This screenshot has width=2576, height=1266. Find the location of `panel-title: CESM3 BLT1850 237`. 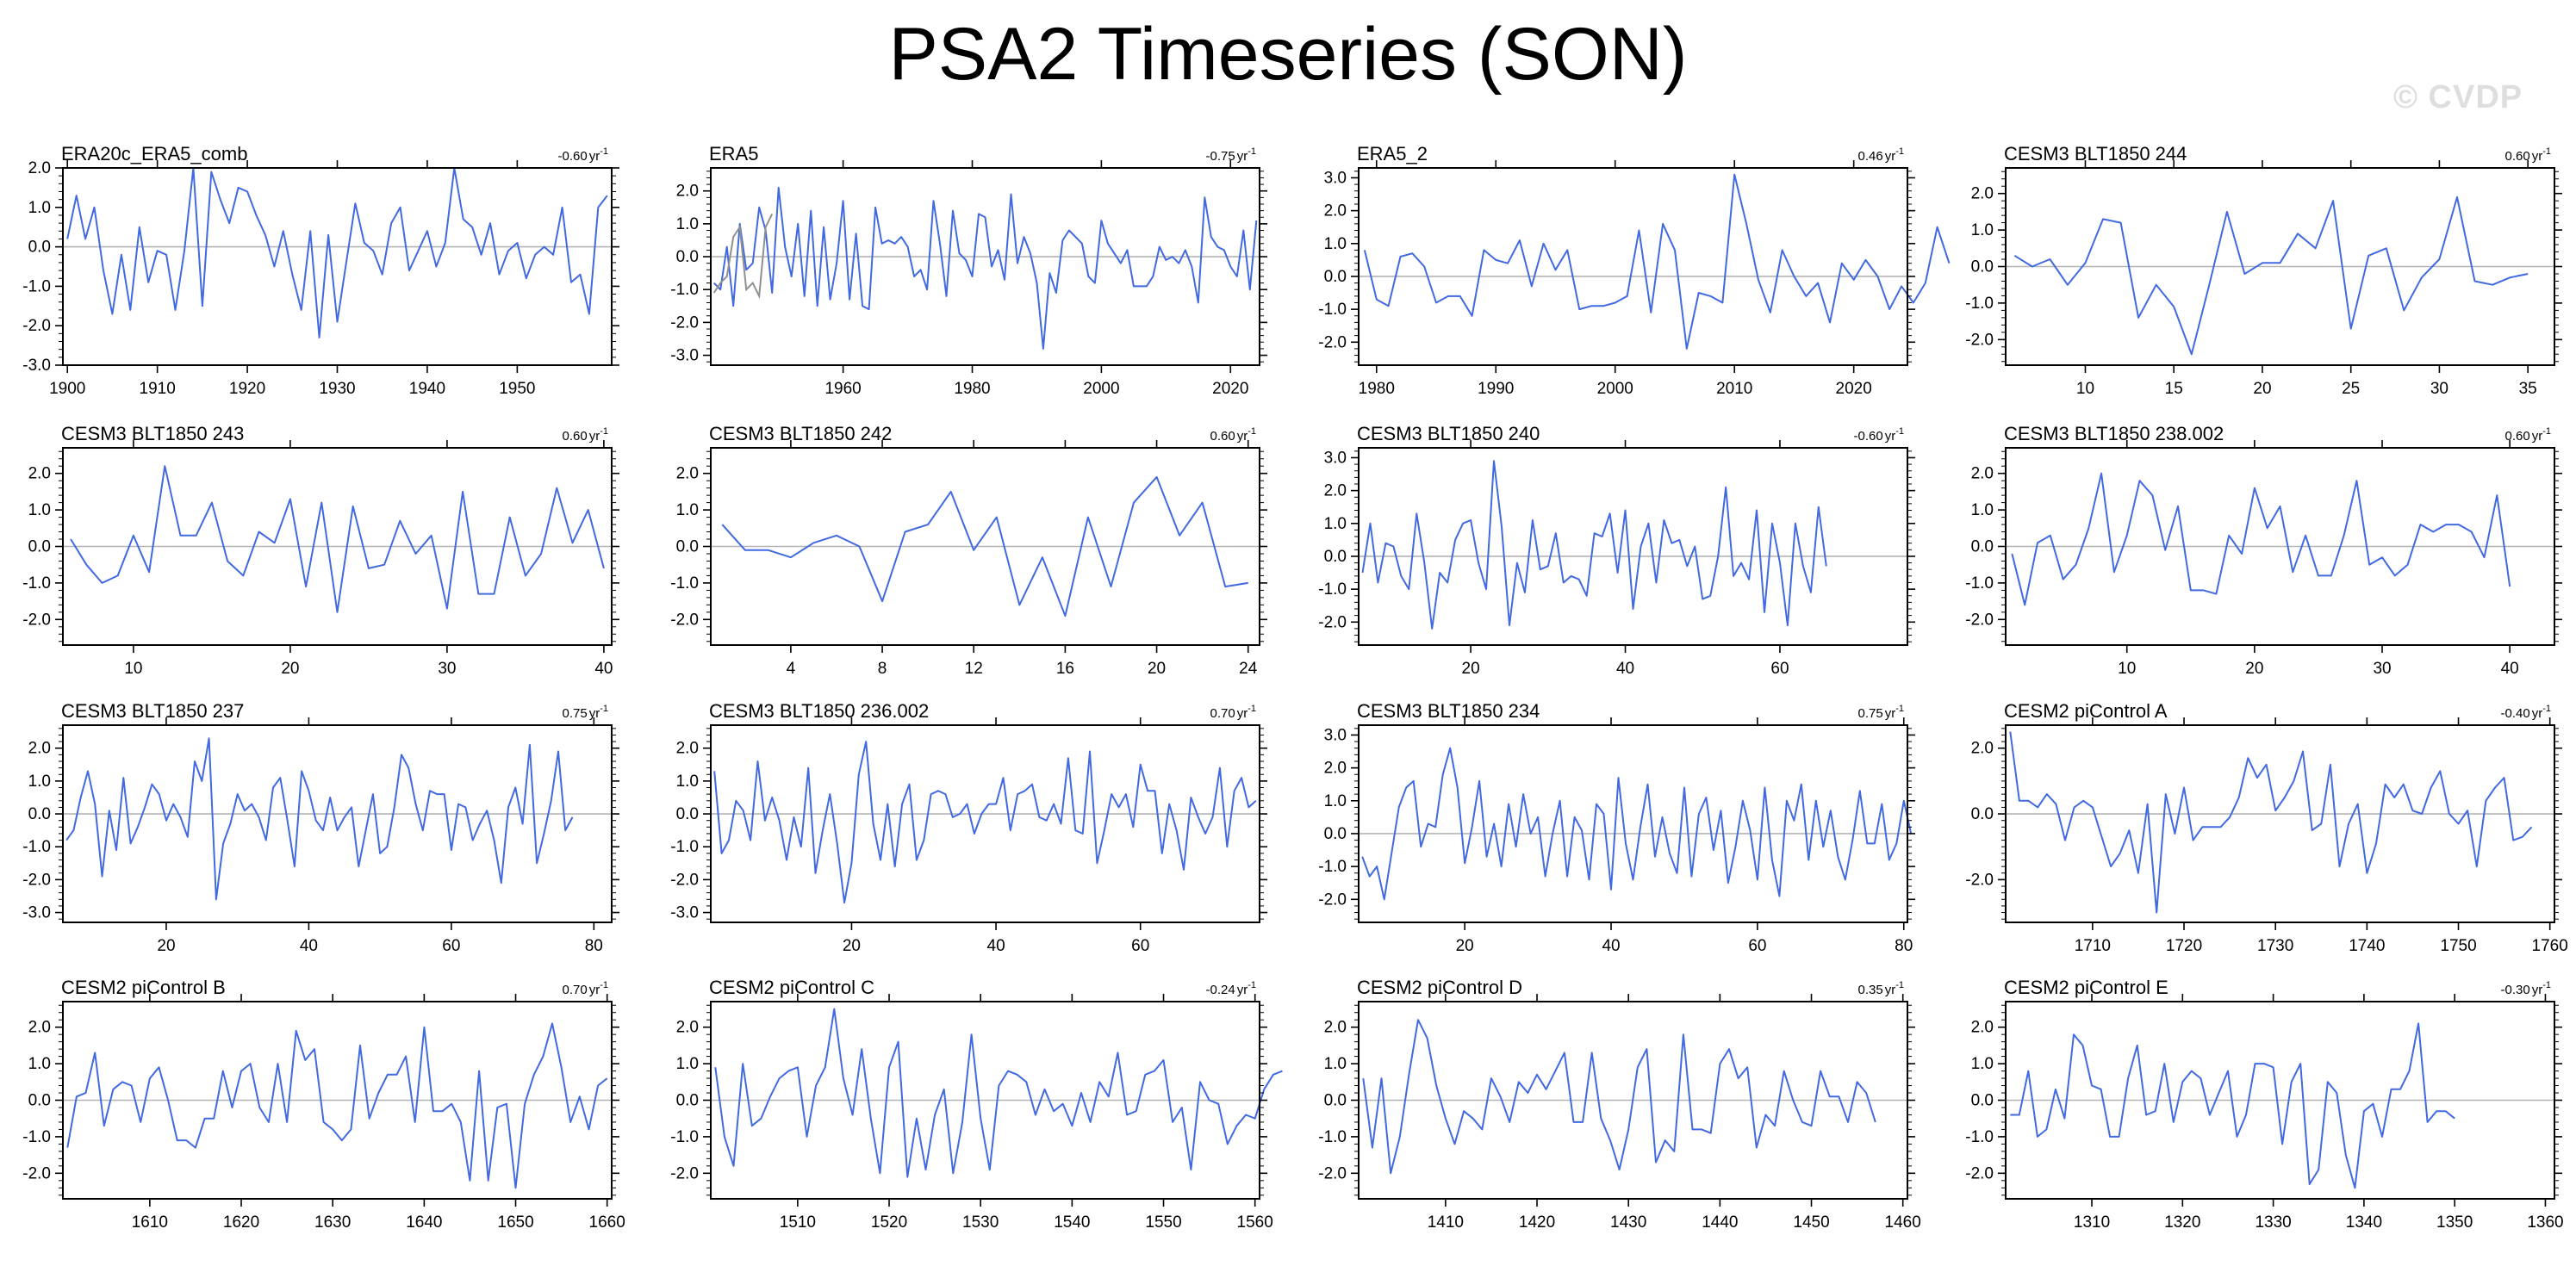

panel-title: CESM3 BLT1850 237 is located at coordinates (153, 711).